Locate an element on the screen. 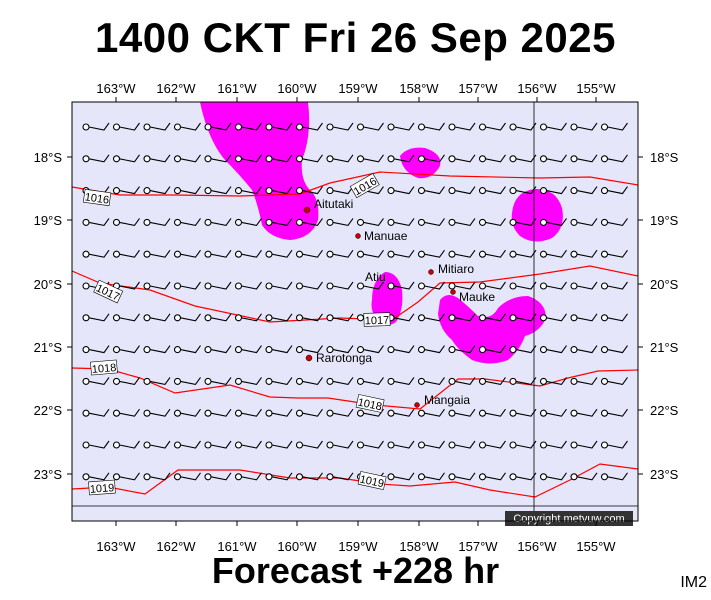  isobar-label: 1019 is located at coordinates (102, 487).